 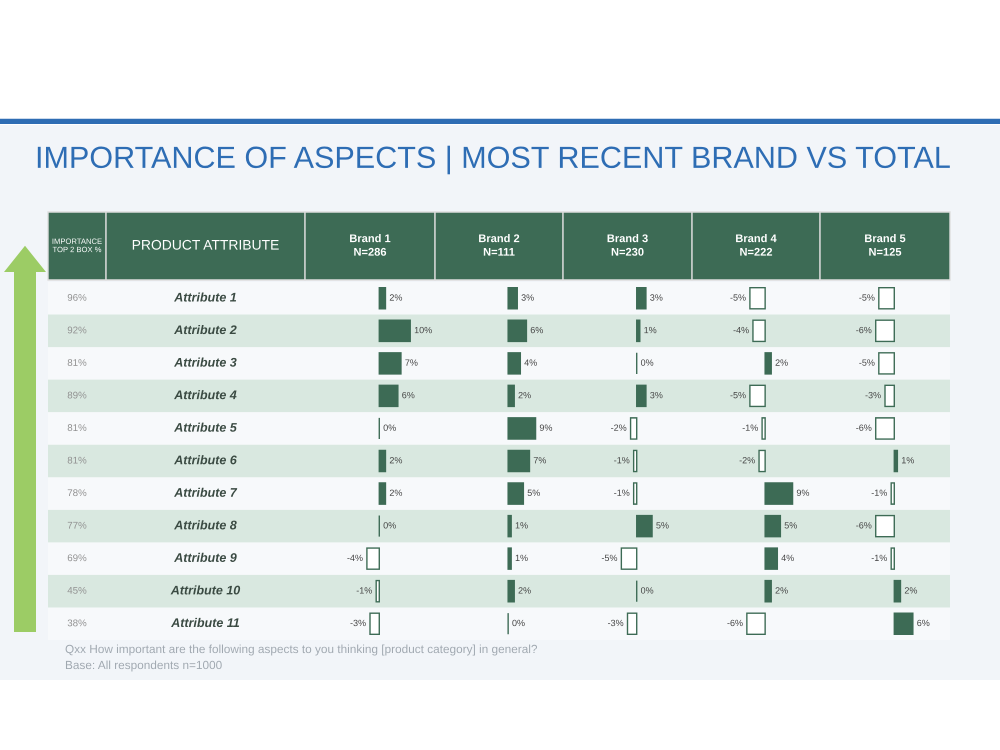 What do you see at coordinates (205, 395) in the screenshot?
I see `y-tick-label: Attribute 4` at bounding box center [205, 395].